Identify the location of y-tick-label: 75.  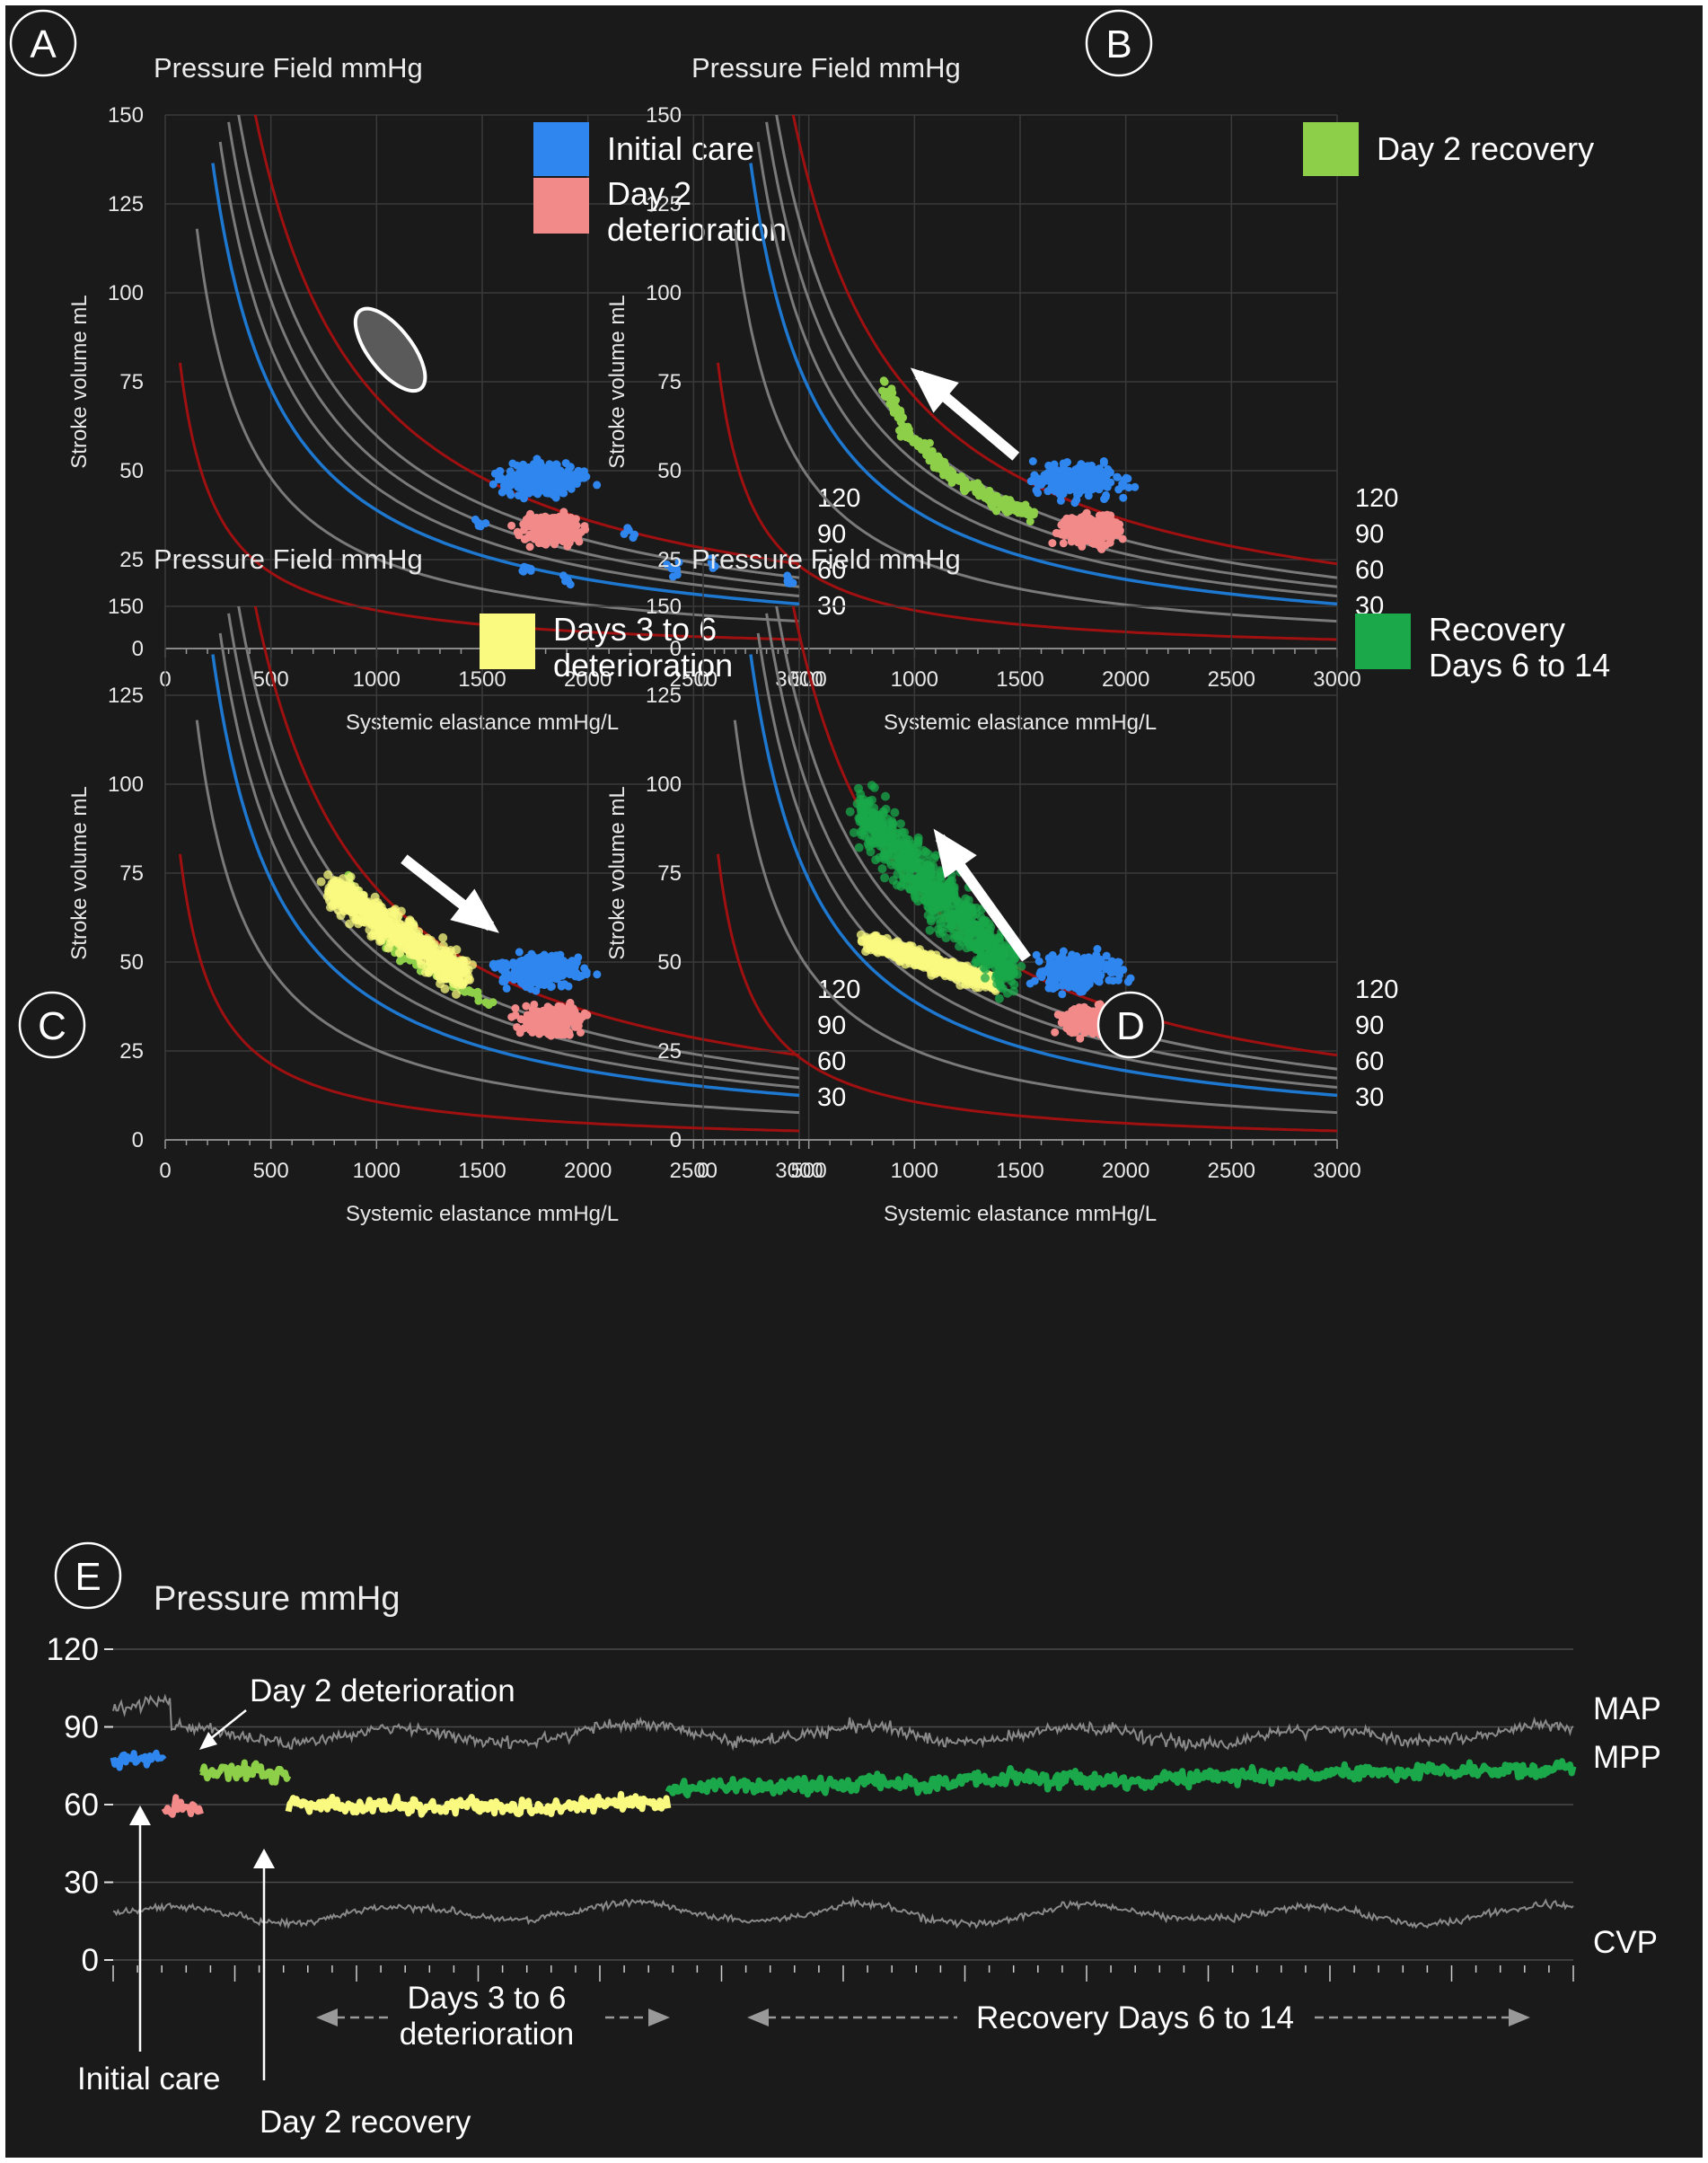
(669, 382).